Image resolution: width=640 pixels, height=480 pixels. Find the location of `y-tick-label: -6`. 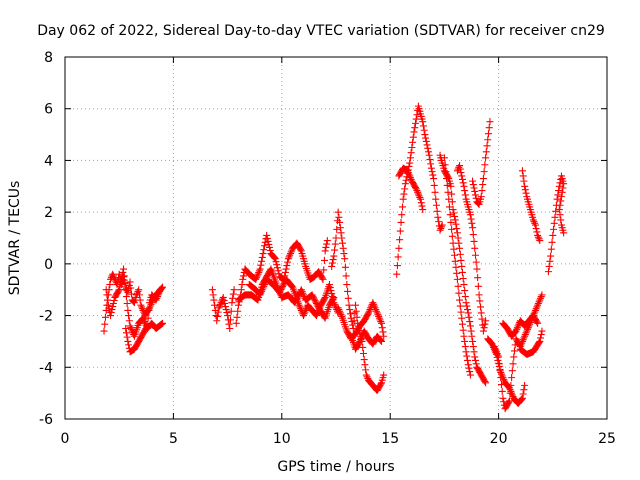

y-tick-label: -6 is located at coordinates (46, 420).